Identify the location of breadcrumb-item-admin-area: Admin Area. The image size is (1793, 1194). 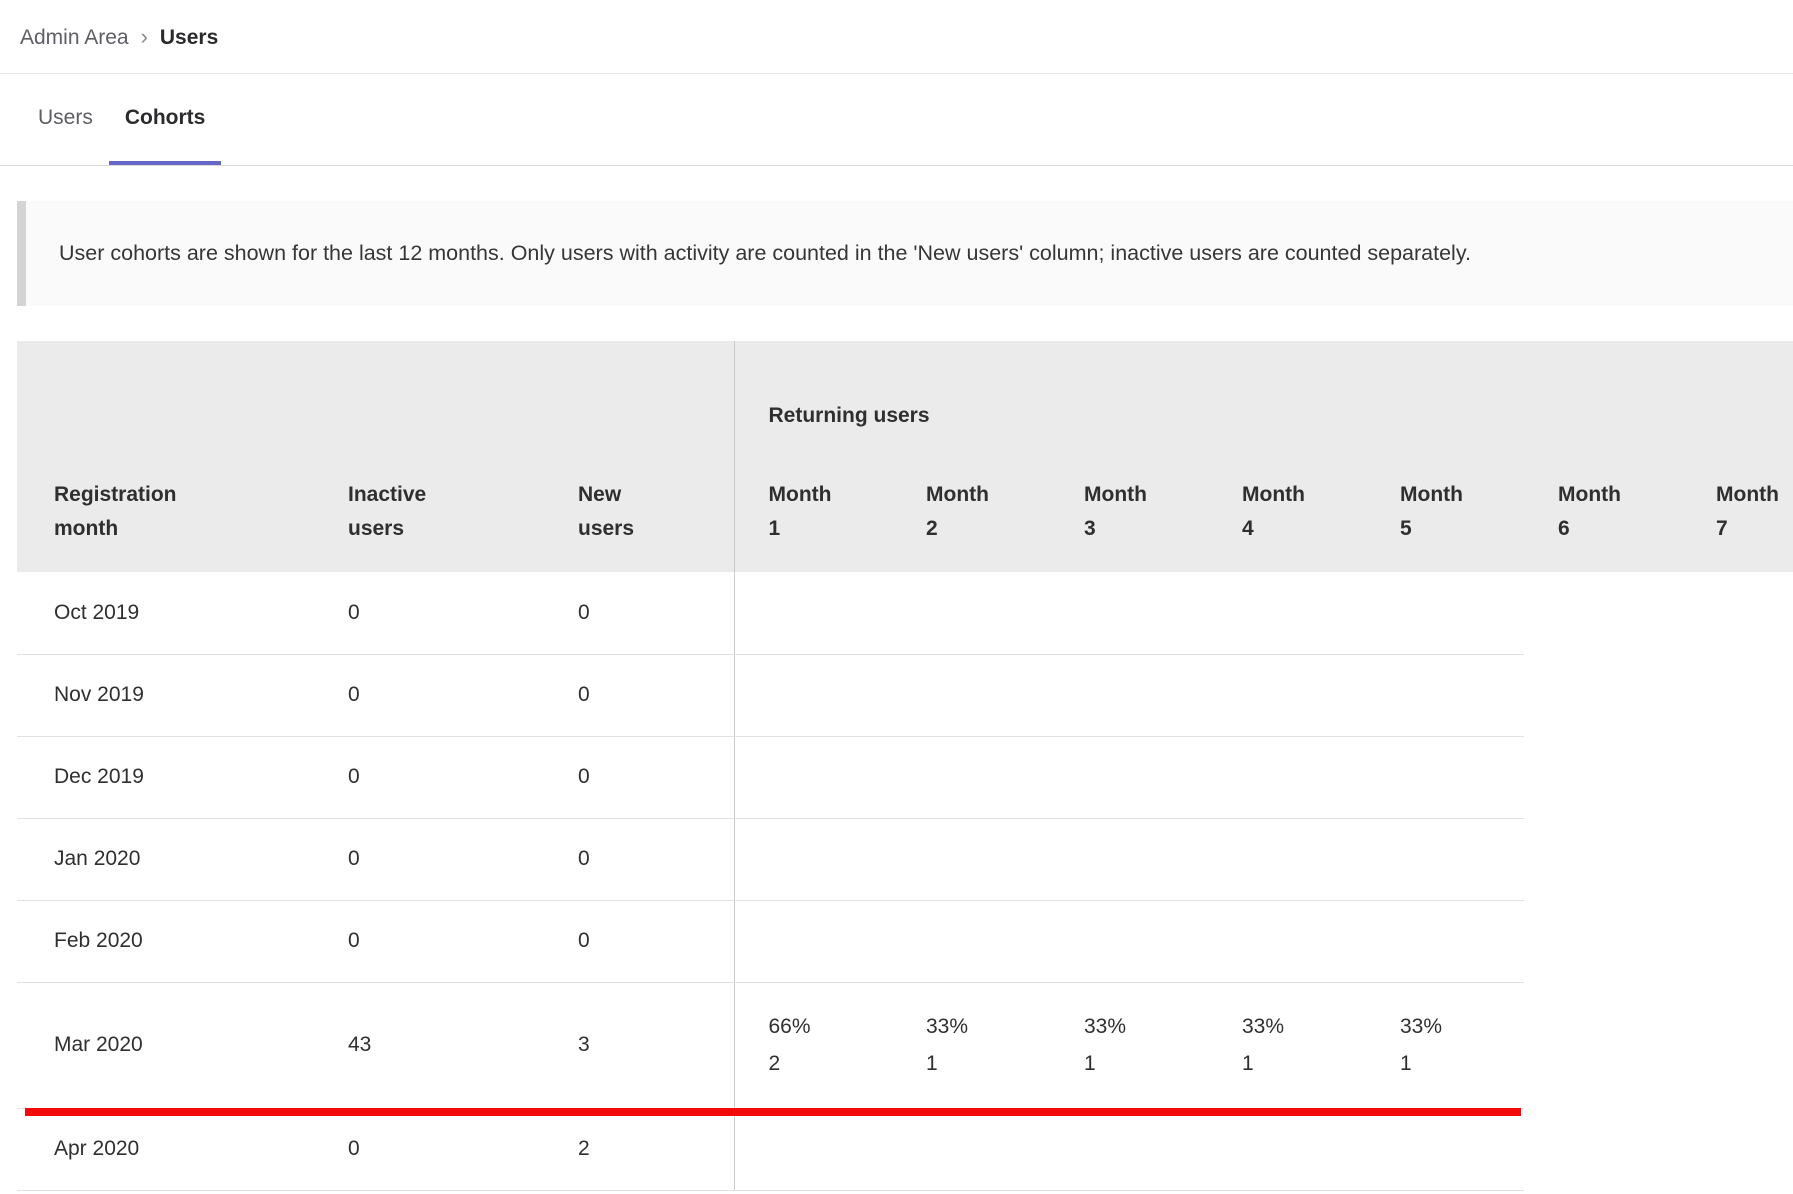
(74, 37).